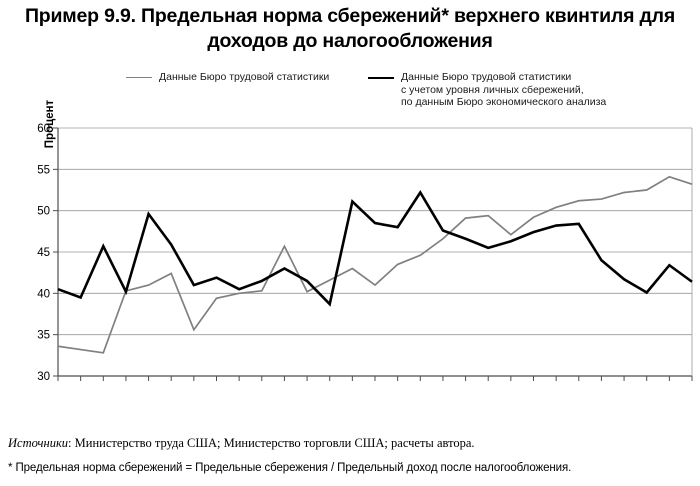  What do you see at coordinates (139, 77) in the screenshot?
I see `legend-line-swatch-gray` at bounding box center [139, 77].